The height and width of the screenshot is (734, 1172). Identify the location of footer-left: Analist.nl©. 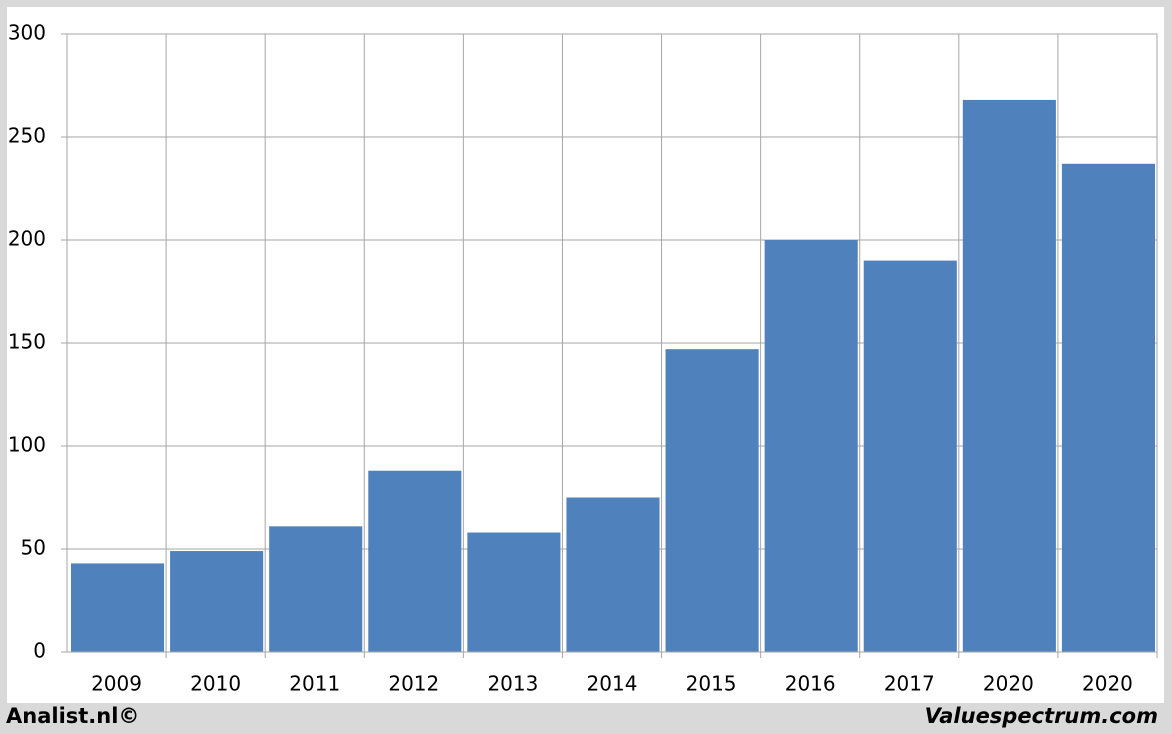
(72, 716).